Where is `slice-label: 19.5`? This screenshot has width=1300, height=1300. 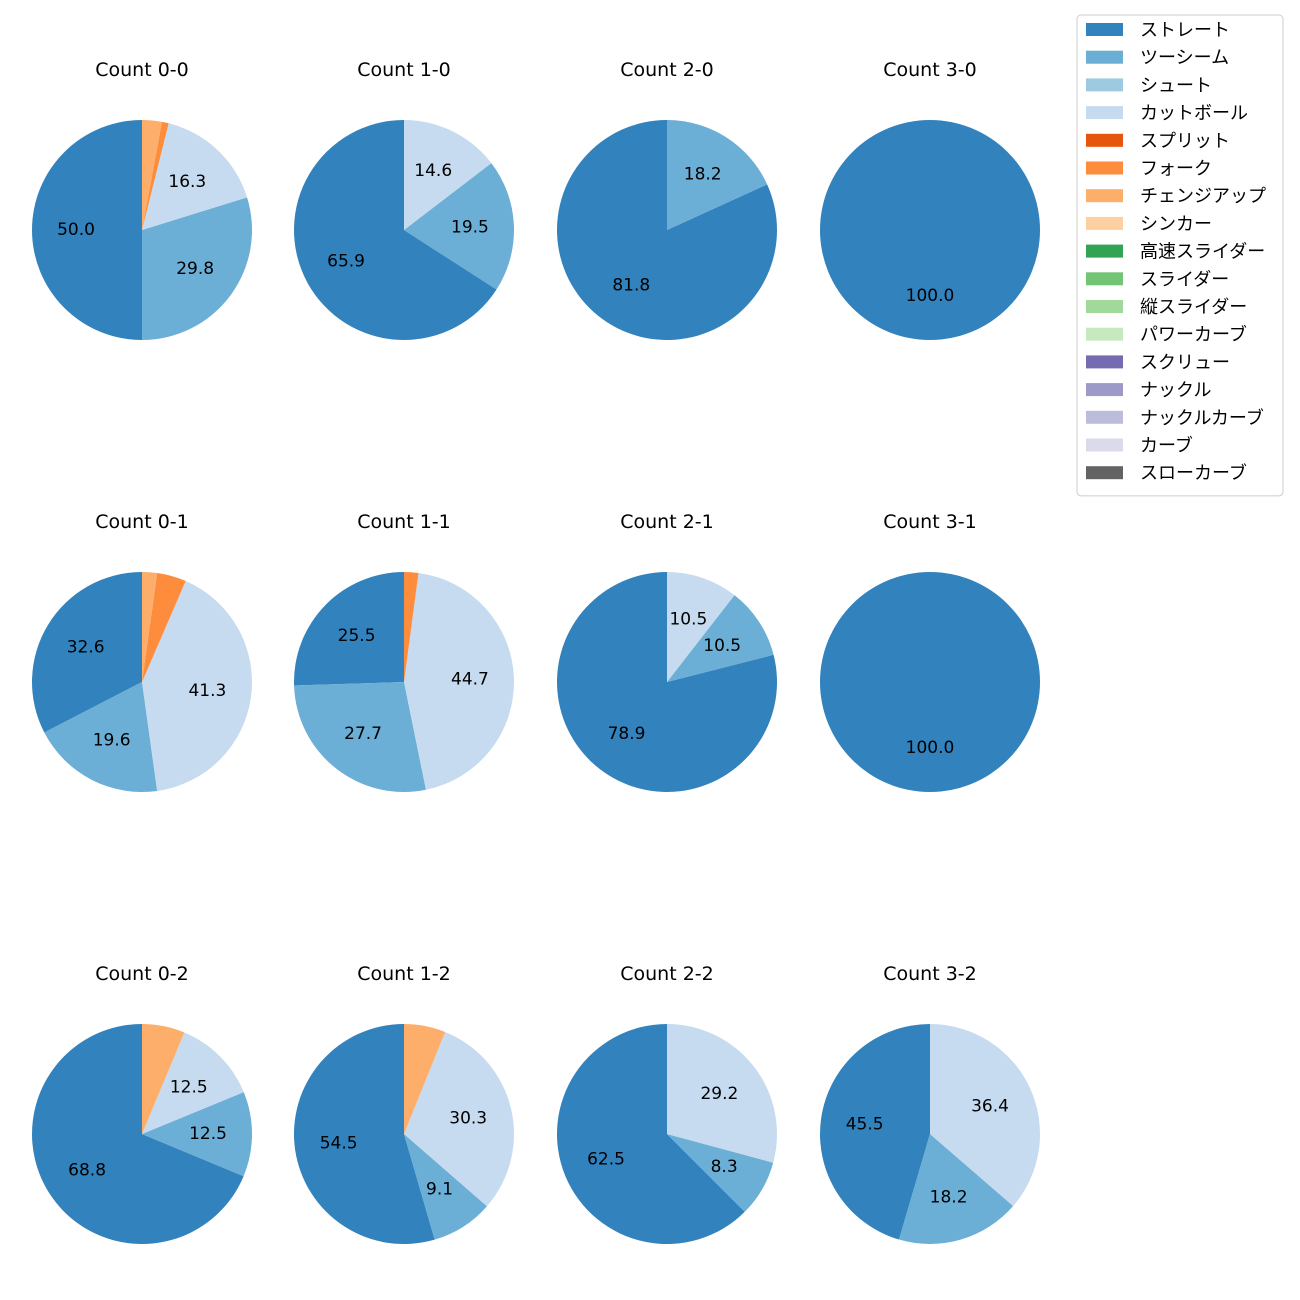
slice-label: 19.5 is located at coordinates (470, 227).